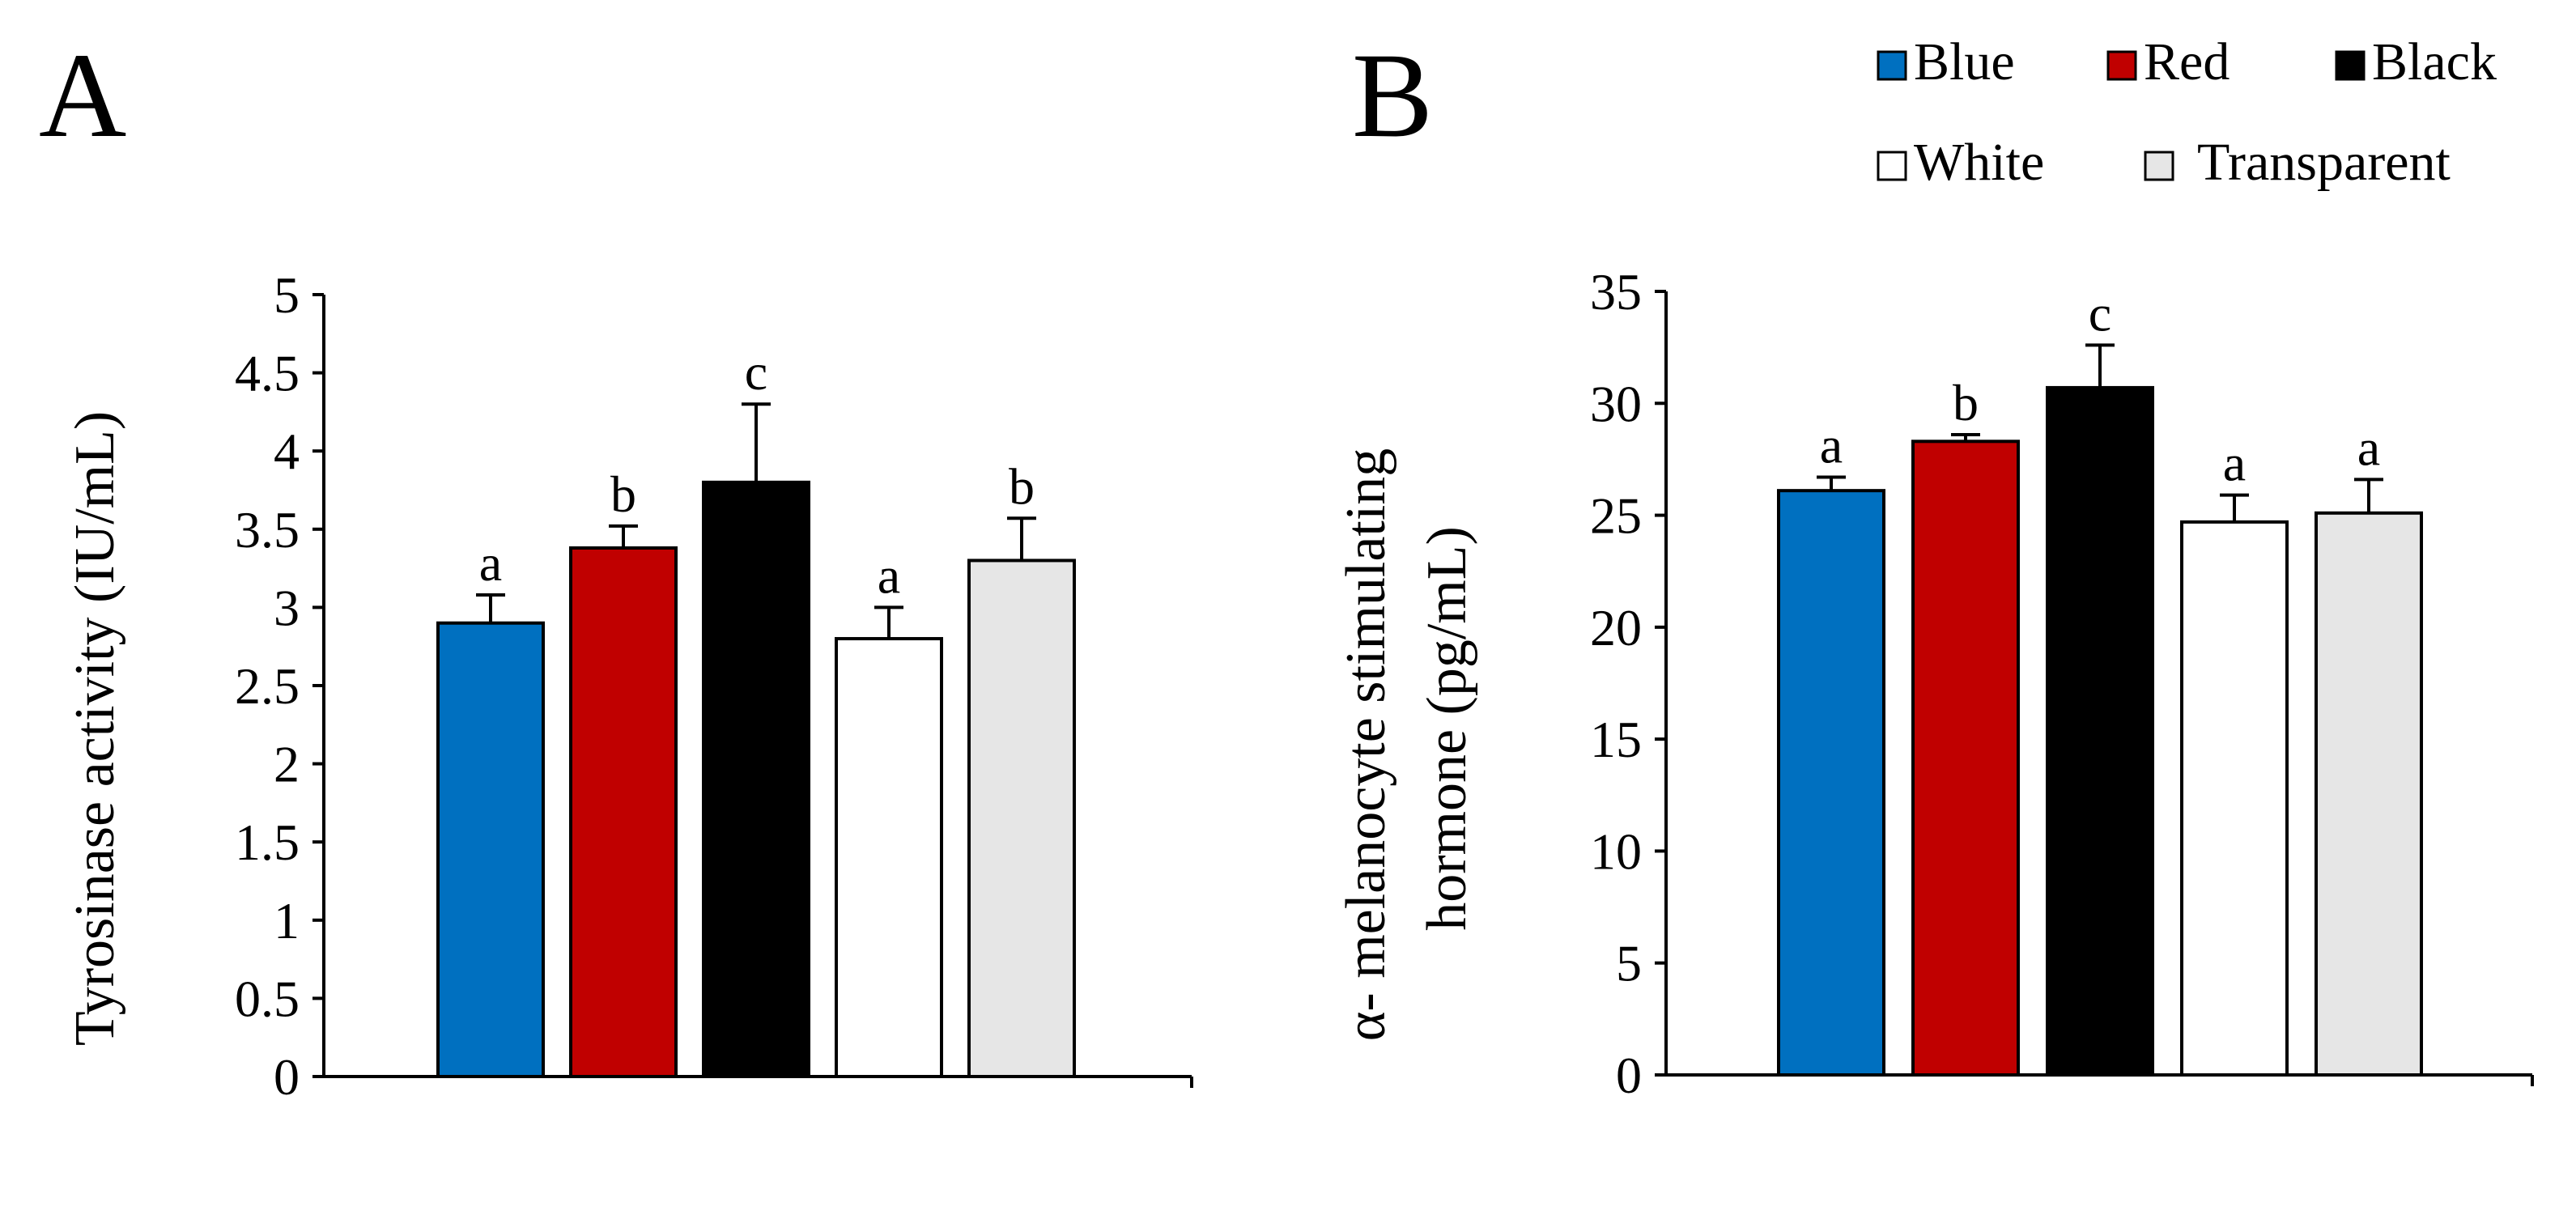 The width and height of the screenshot is (2576, 1219). I want to click on chart-a-y-tick-label: 5, so click(287, 295).